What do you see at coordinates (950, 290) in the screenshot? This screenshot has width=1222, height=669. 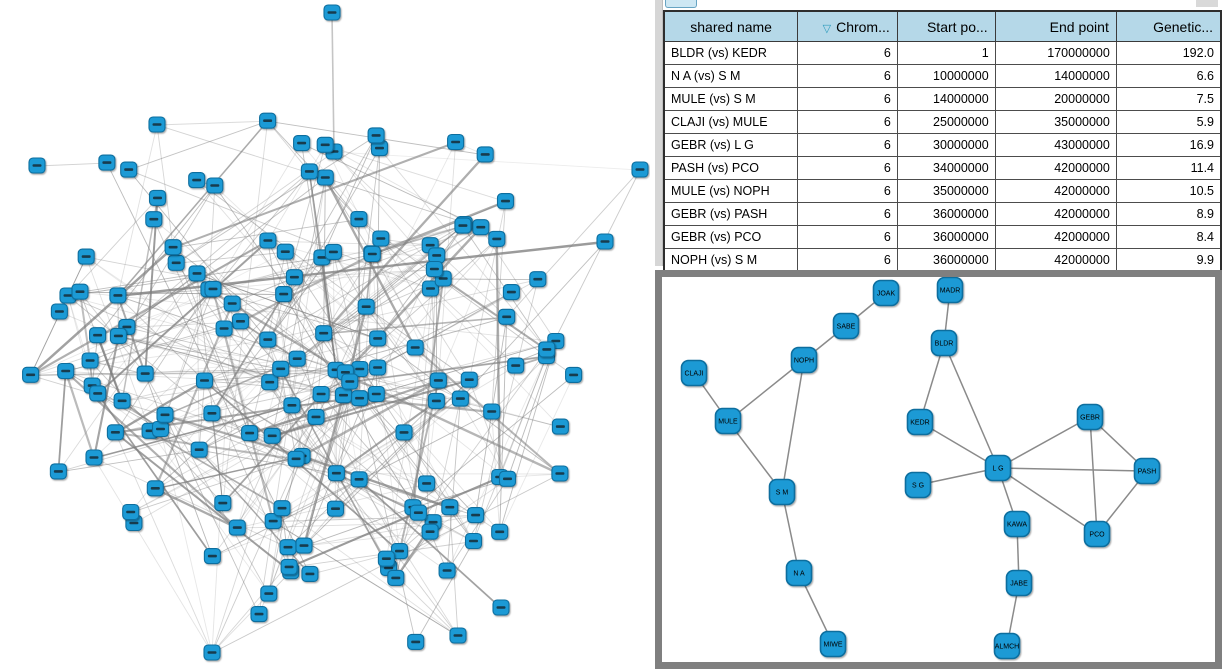 I see `node-madr: MADR` at bounding box center [950, 290].